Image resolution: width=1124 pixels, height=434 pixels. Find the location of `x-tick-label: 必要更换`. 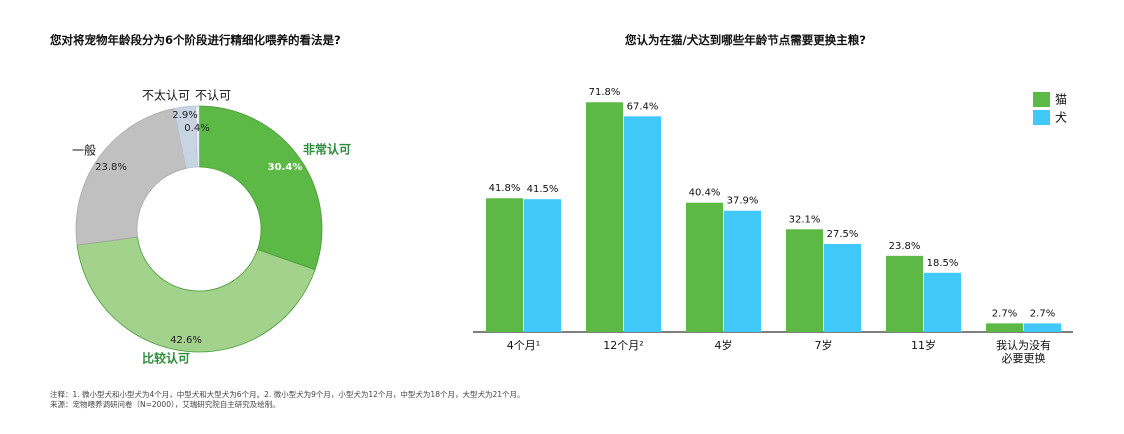

x-tick-label: 必要更换 is located at coordinates (1024, 358).